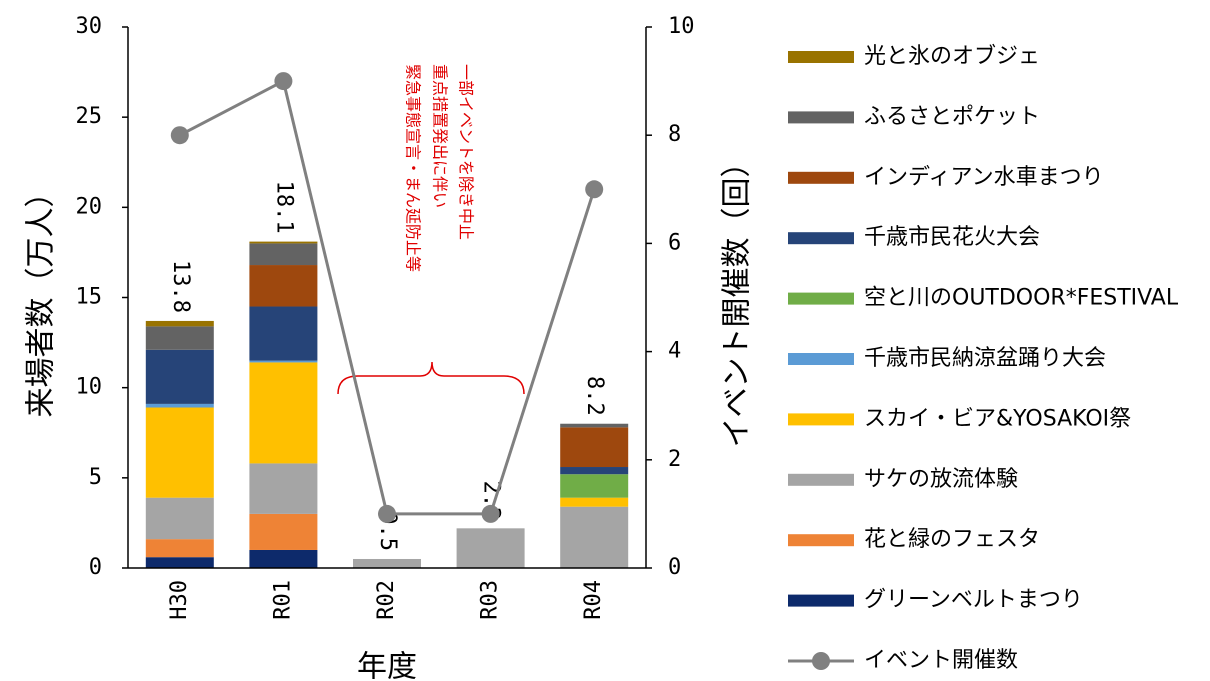 Image resolution: width=1210 pixels, height=681 pixels. What do you see at coordinates (941, 660) in the screenshot?
I see `legend-label: イベント開催数` at bounding box center [941, 660].